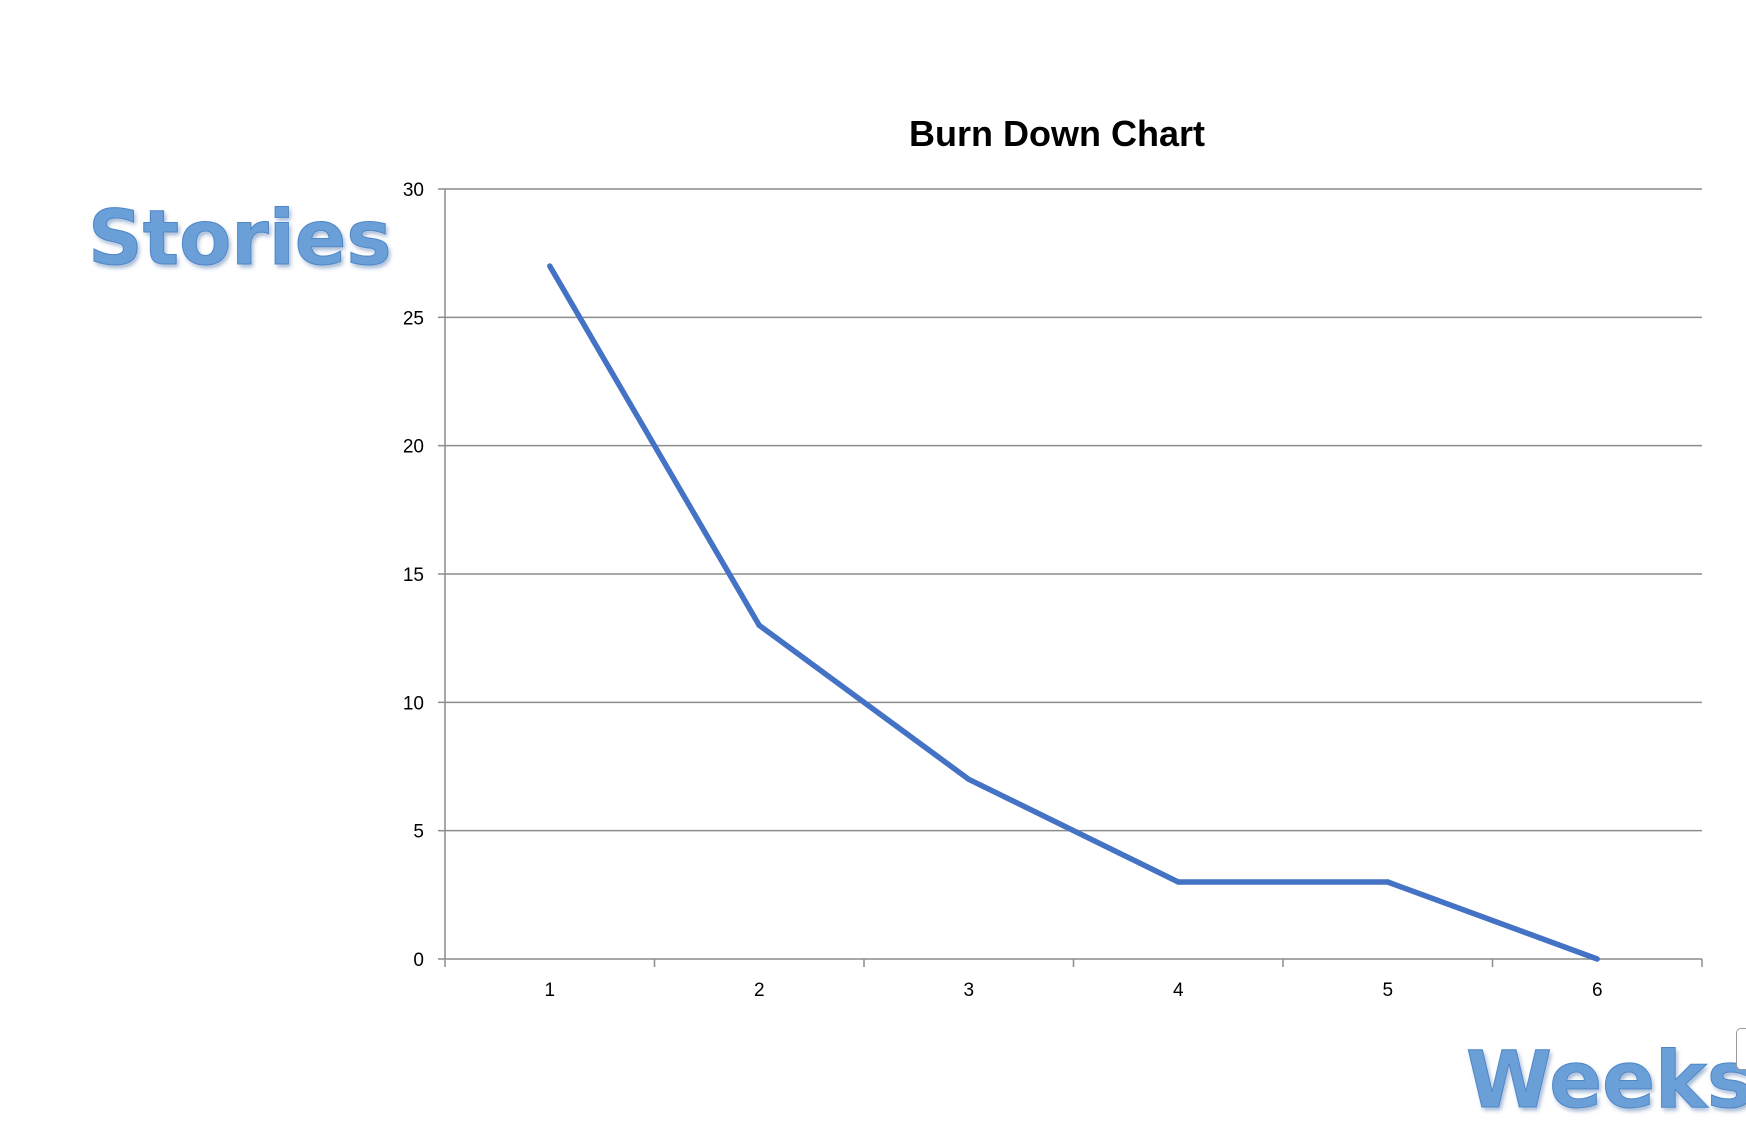  What do you see at coordinates (418, 960) in the screenshot?
I see `y-tick-label: 0` at bounding box center [418, 960].